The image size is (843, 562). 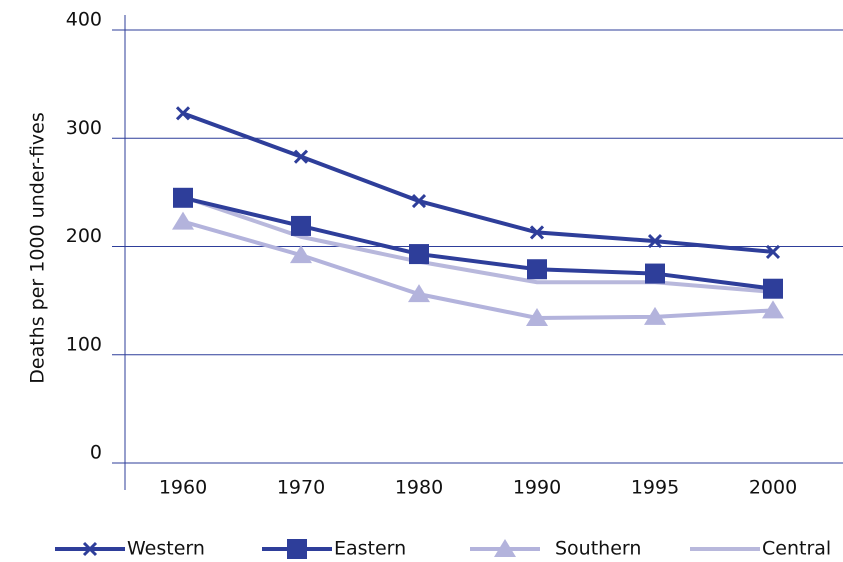 What do you see at coordinates (796, 549) in the screenshot?
I see `legend-label: Central` at bounding box center [796, 549].